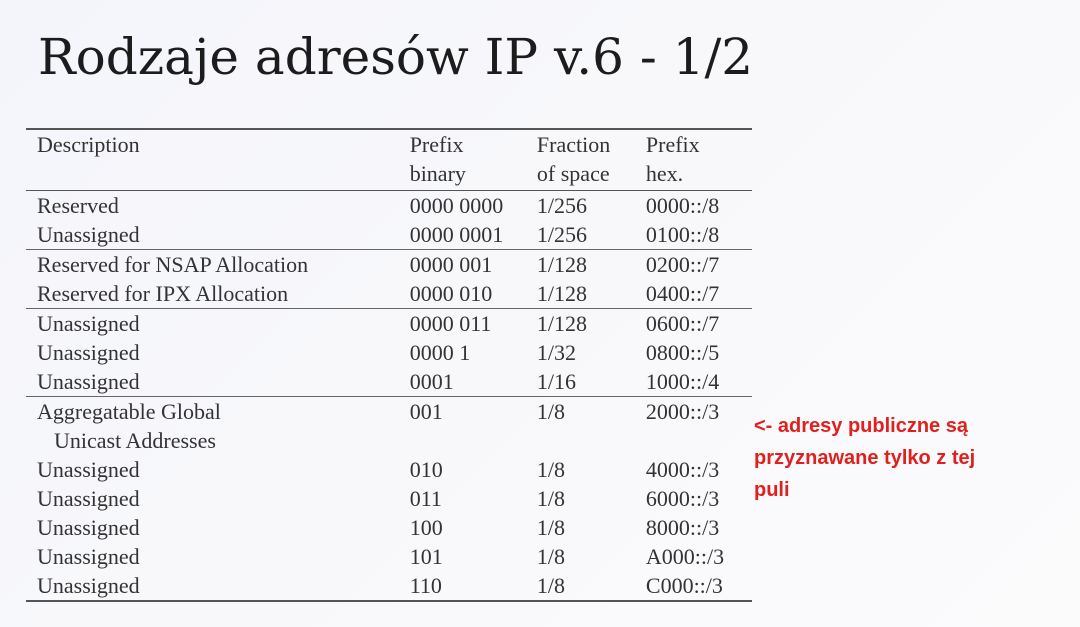 This screenshot has height=627, width=1080. I want to click on header-row-2: binary of space hex., so click(389, 175).